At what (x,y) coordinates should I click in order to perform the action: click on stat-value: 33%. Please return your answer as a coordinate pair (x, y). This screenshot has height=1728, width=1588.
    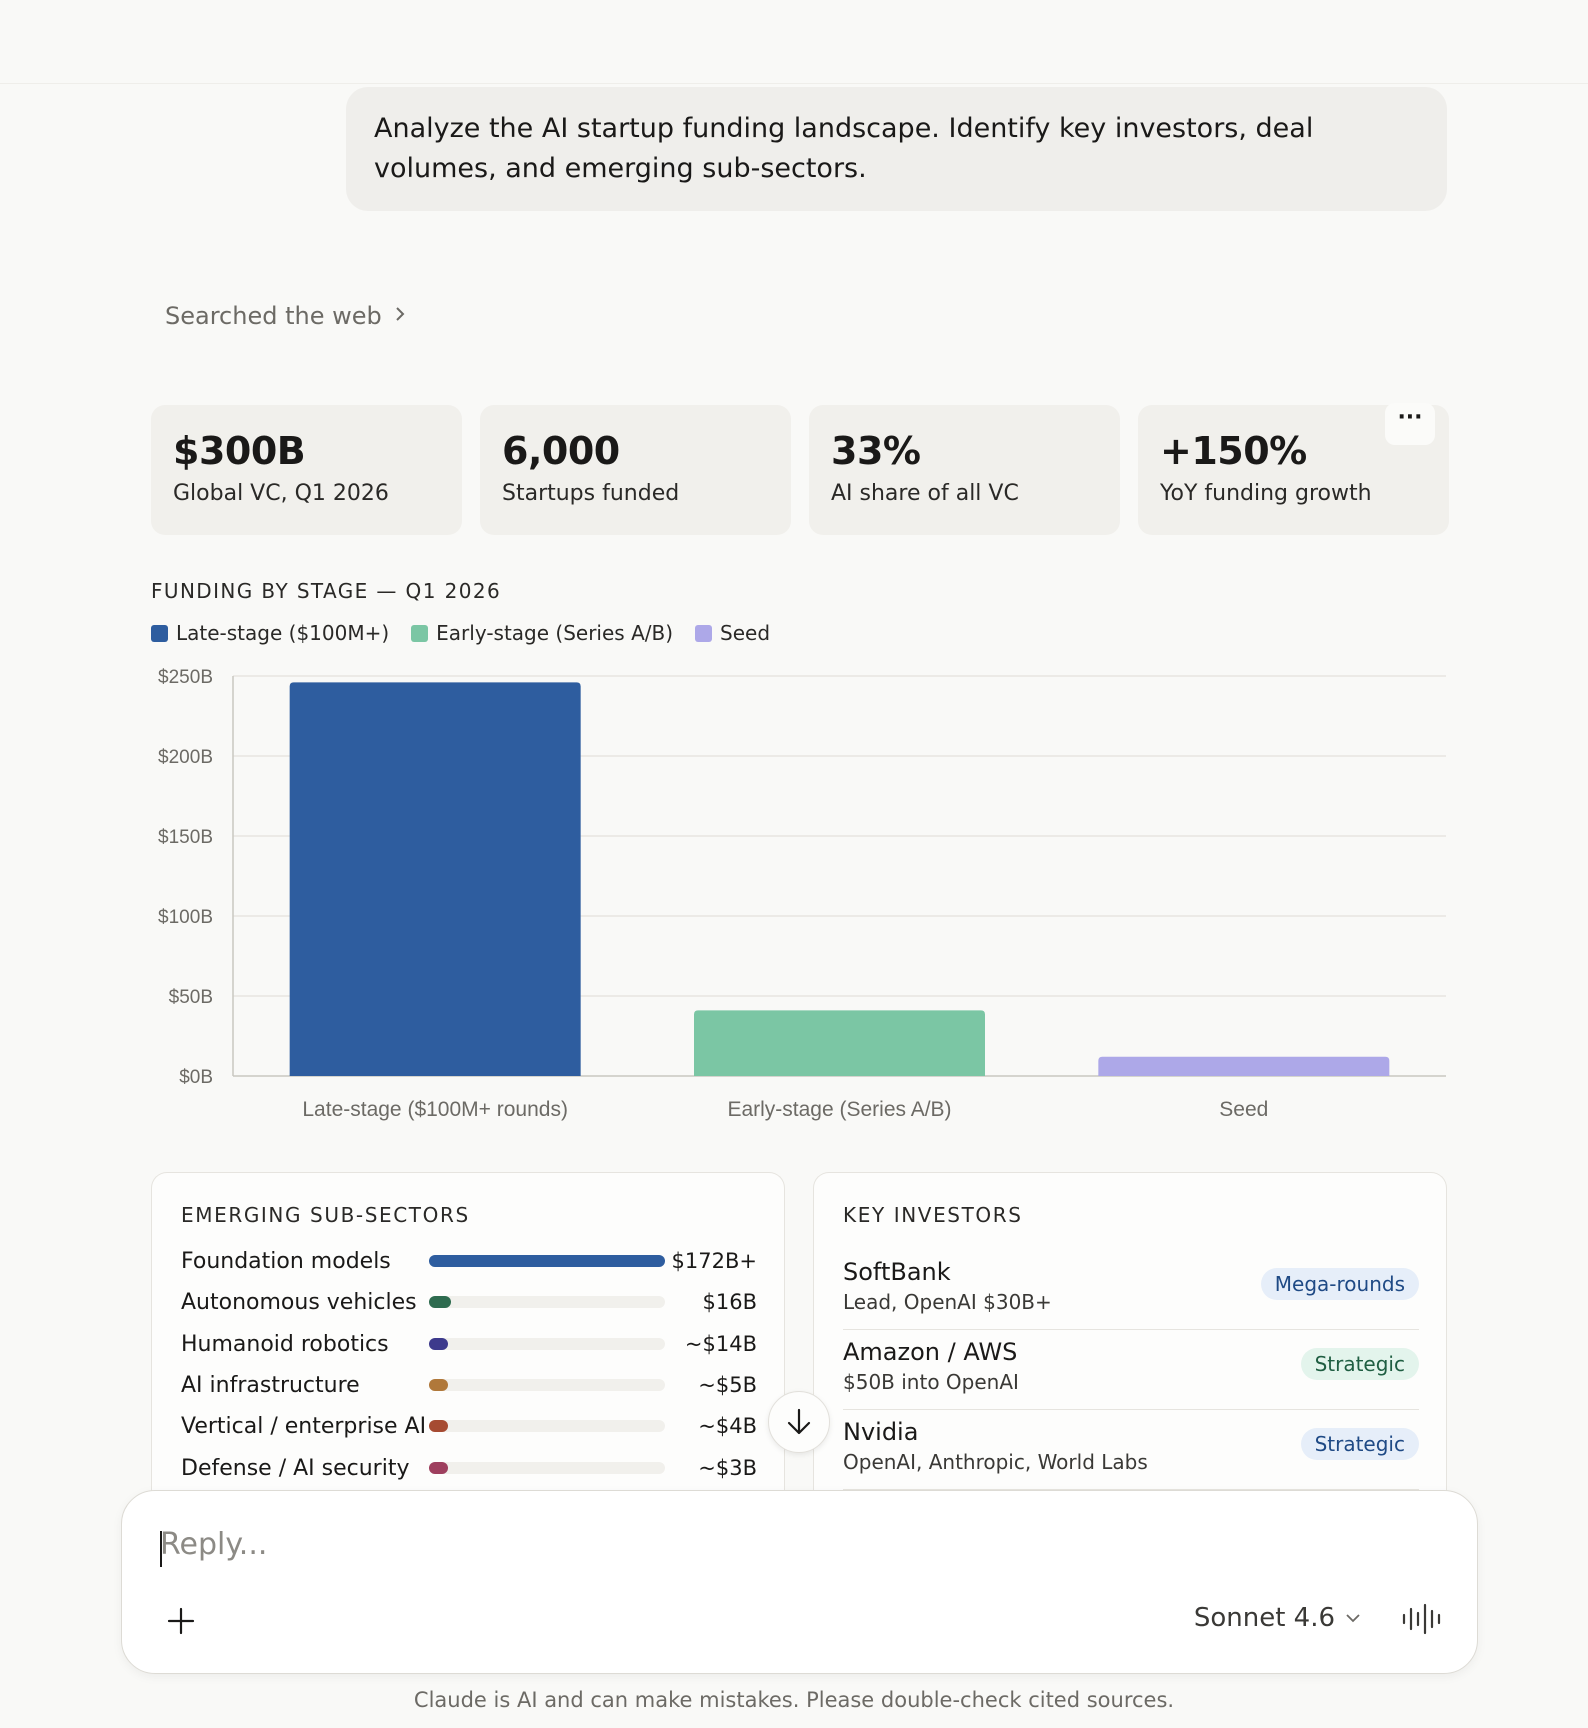
    Looking at the image, I should click on (876, 451).